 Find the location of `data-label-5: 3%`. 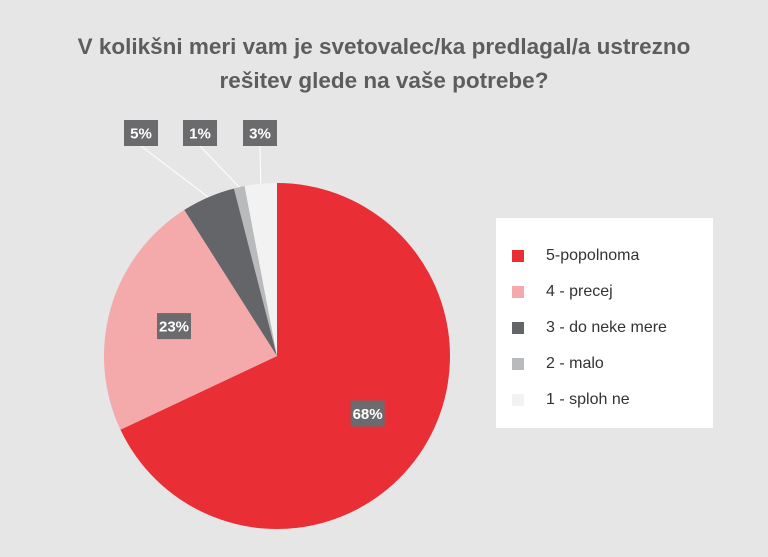

data-label-5: 3% is located at coordinates (260, 134).